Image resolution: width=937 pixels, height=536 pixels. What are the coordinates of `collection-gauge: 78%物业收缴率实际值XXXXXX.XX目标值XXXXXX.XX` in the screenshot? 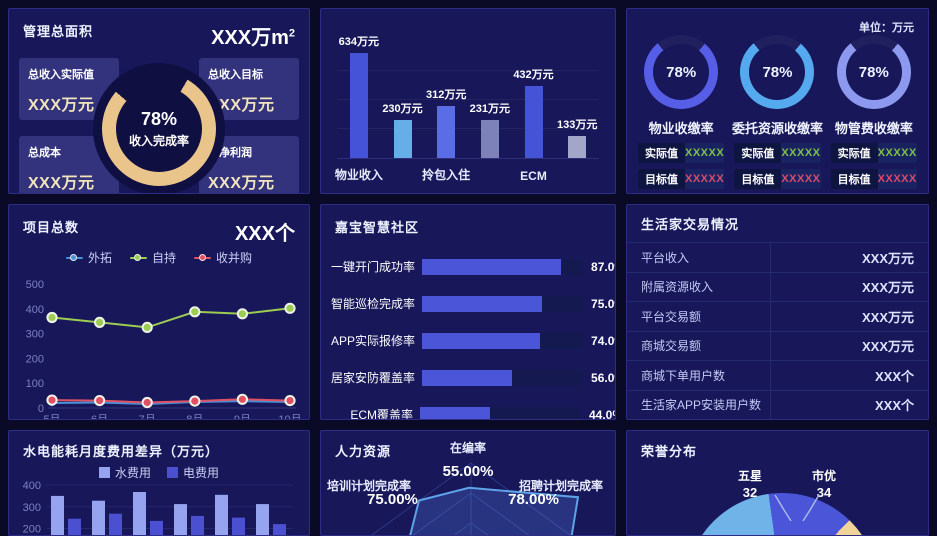 It's located at (681, 112).